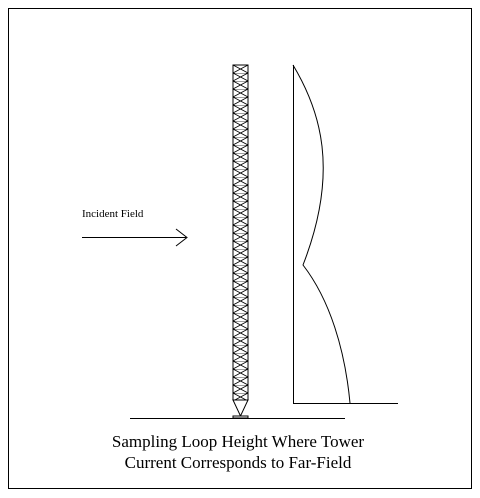 This screenshot has width=480, height=498. I want to click on caption-line: Sampling Loop Height Where Tower, so click(238, 441).